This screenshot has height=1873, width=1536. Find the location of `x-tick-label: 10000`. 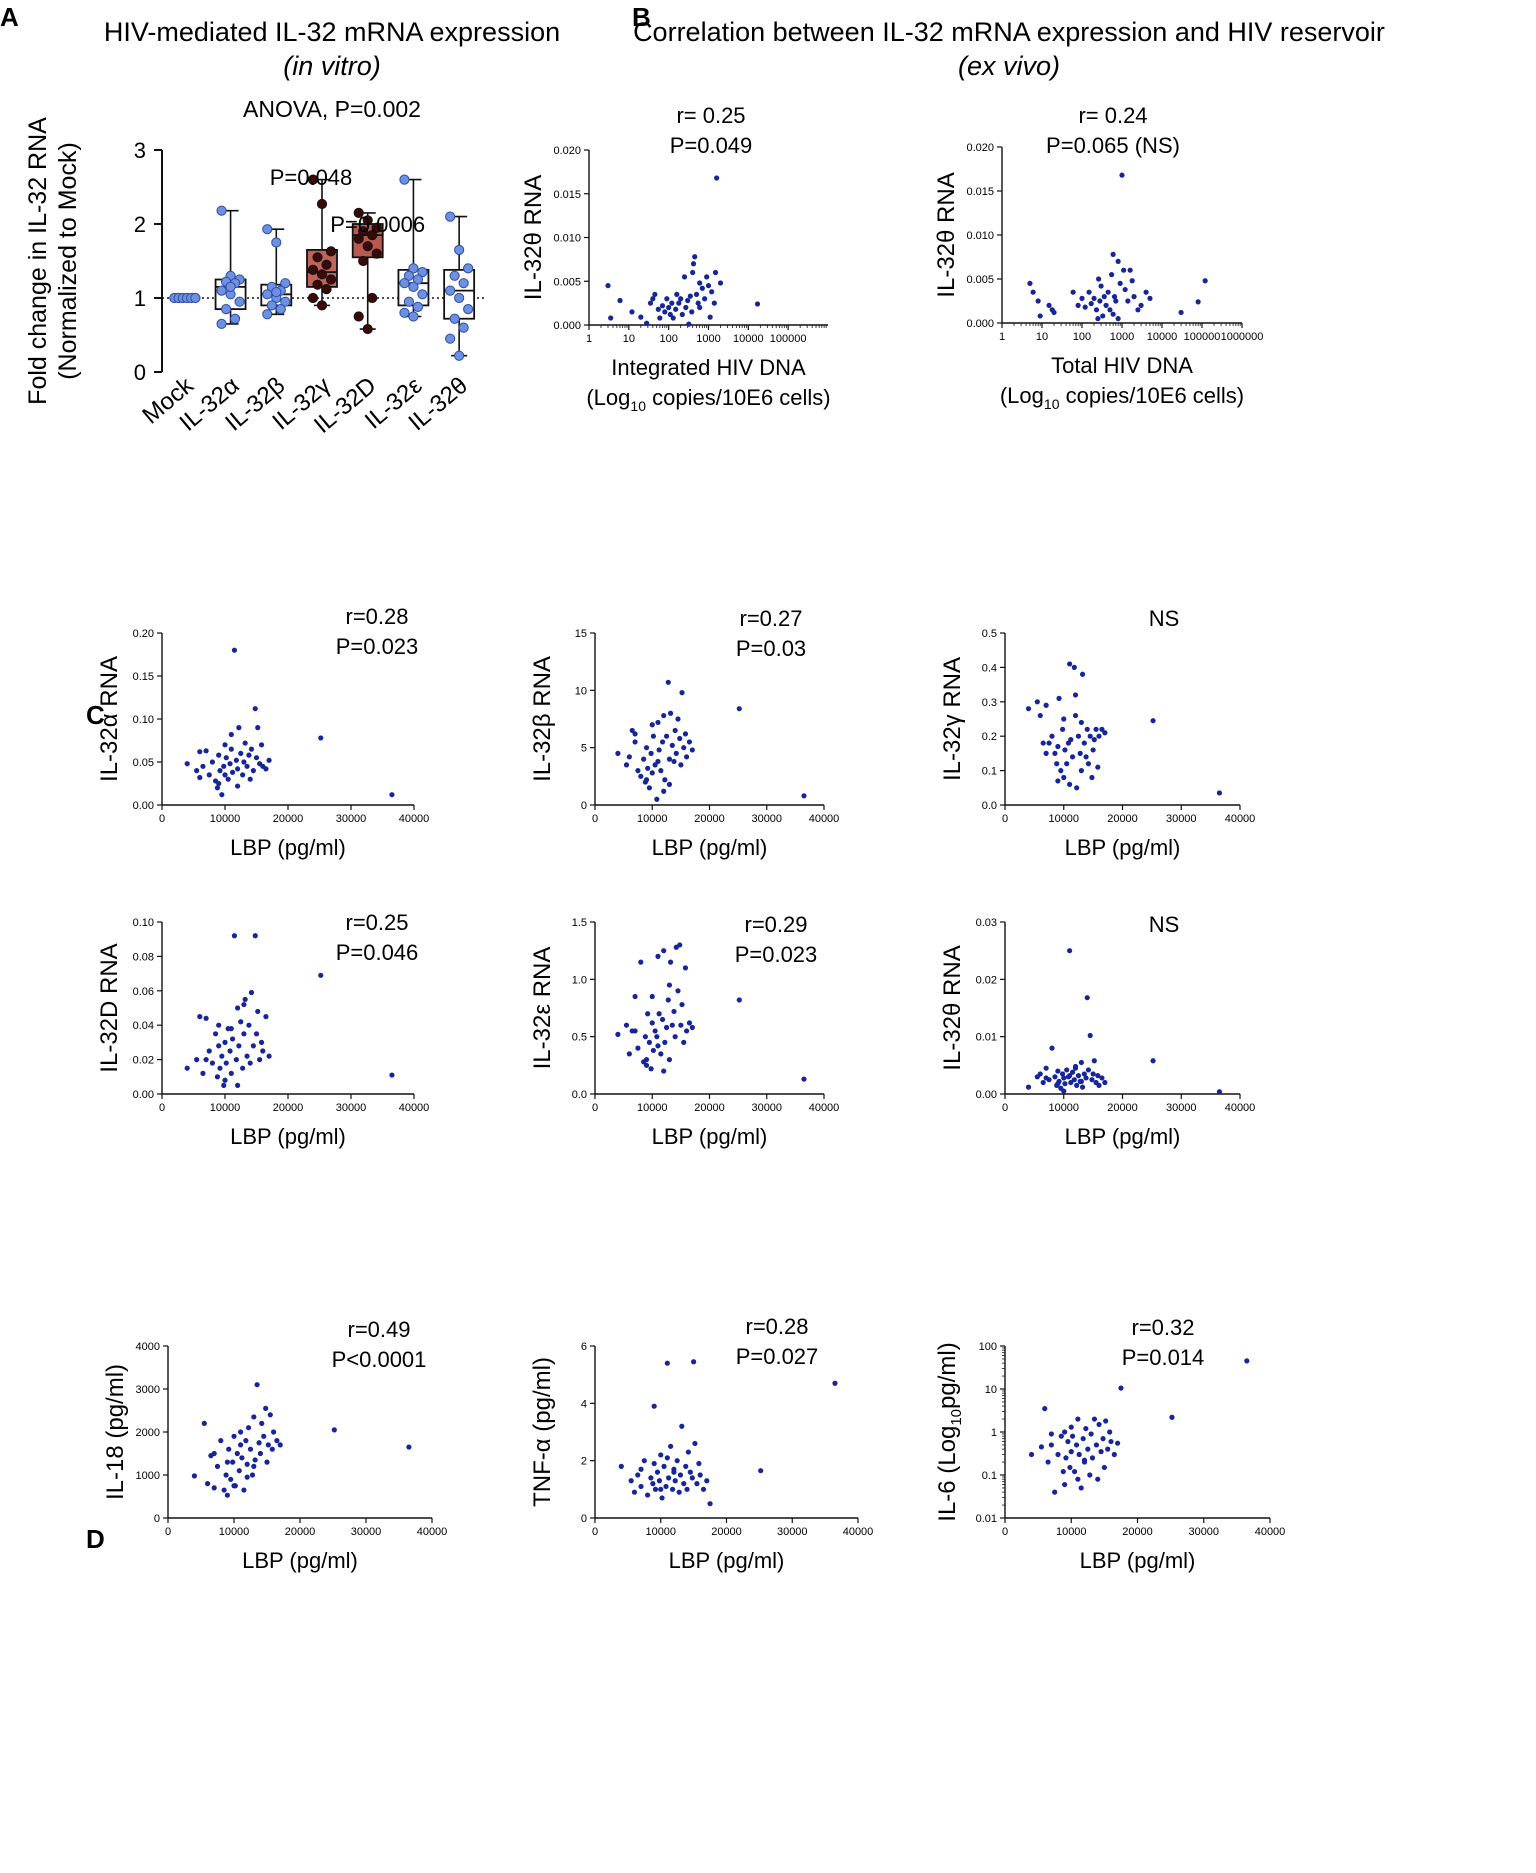

x-tick-label: 10000 is located at coordinates (225, 1108).